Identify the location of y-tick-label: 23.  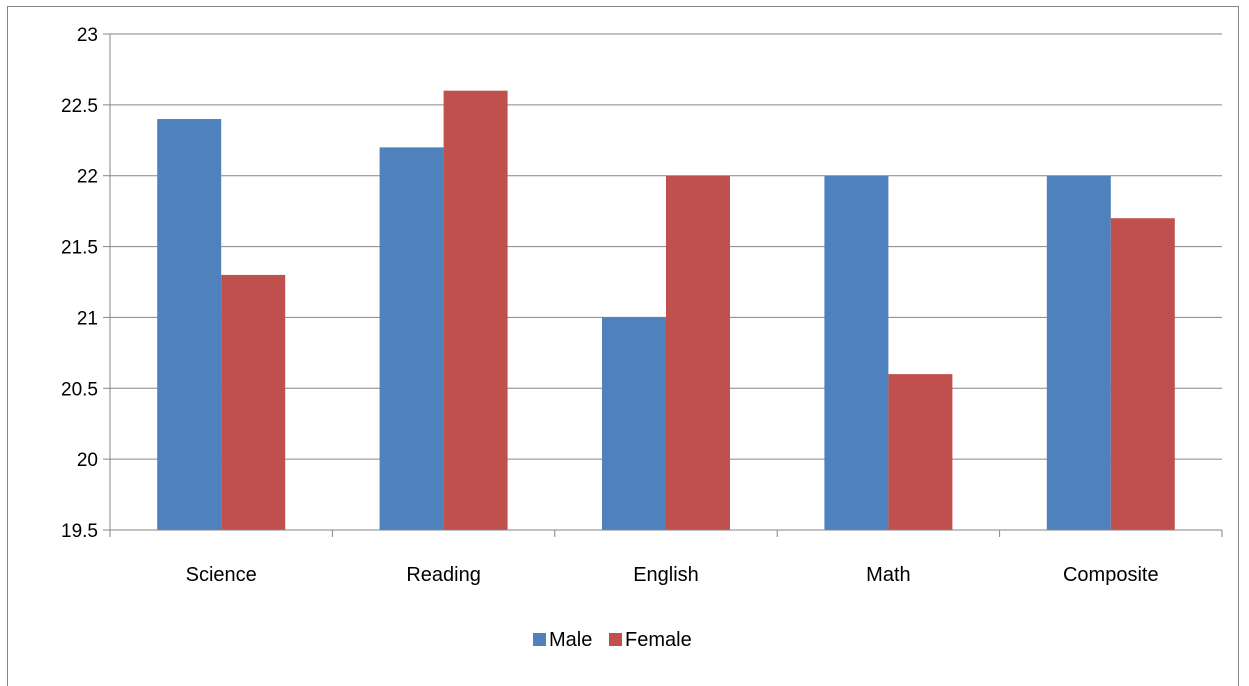
(87, 35).